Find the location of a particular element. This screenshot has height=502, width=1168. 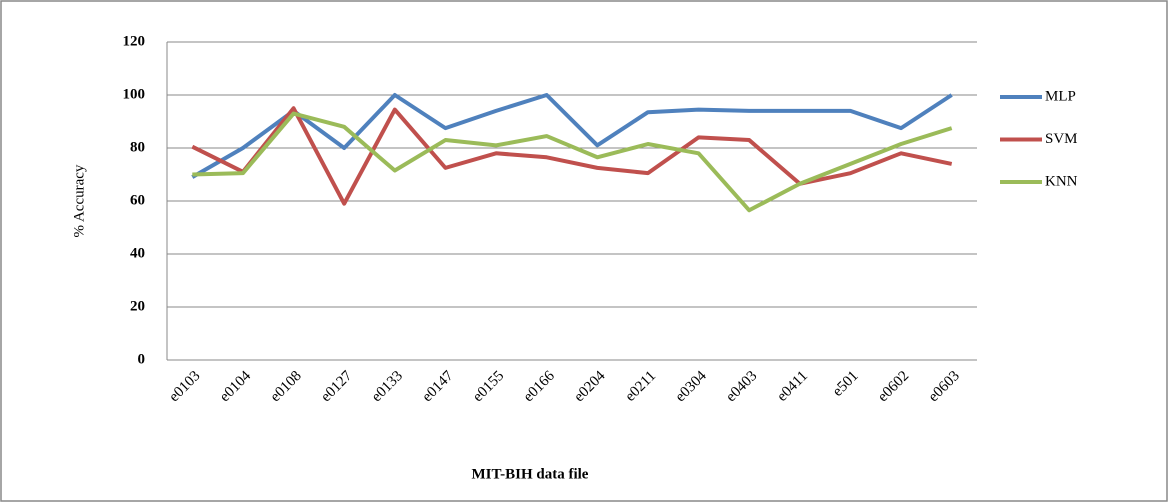

y-tick-label: 40 is located at coordinates (137, 253).